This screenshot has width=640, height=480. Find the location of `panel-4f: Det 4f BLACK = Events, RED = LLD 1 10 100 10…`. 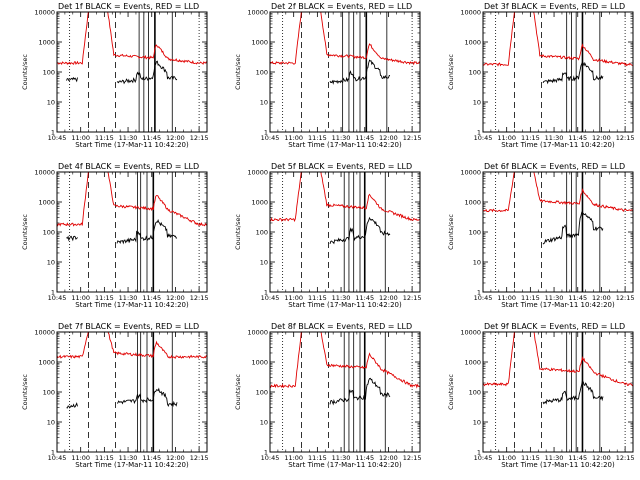

panel-4f: Det 4f BLACK = Events, RED = LLD 1 10 100 10… is located at coordinates (114, 235).